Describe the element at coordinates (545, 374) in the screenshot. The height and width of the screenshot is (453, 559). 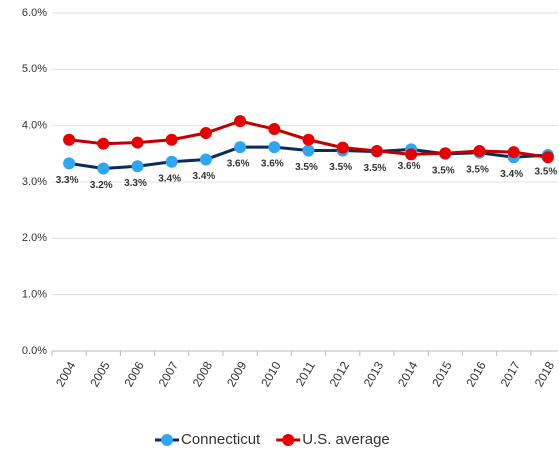
I see `x-tick-label: 2018` at that location.